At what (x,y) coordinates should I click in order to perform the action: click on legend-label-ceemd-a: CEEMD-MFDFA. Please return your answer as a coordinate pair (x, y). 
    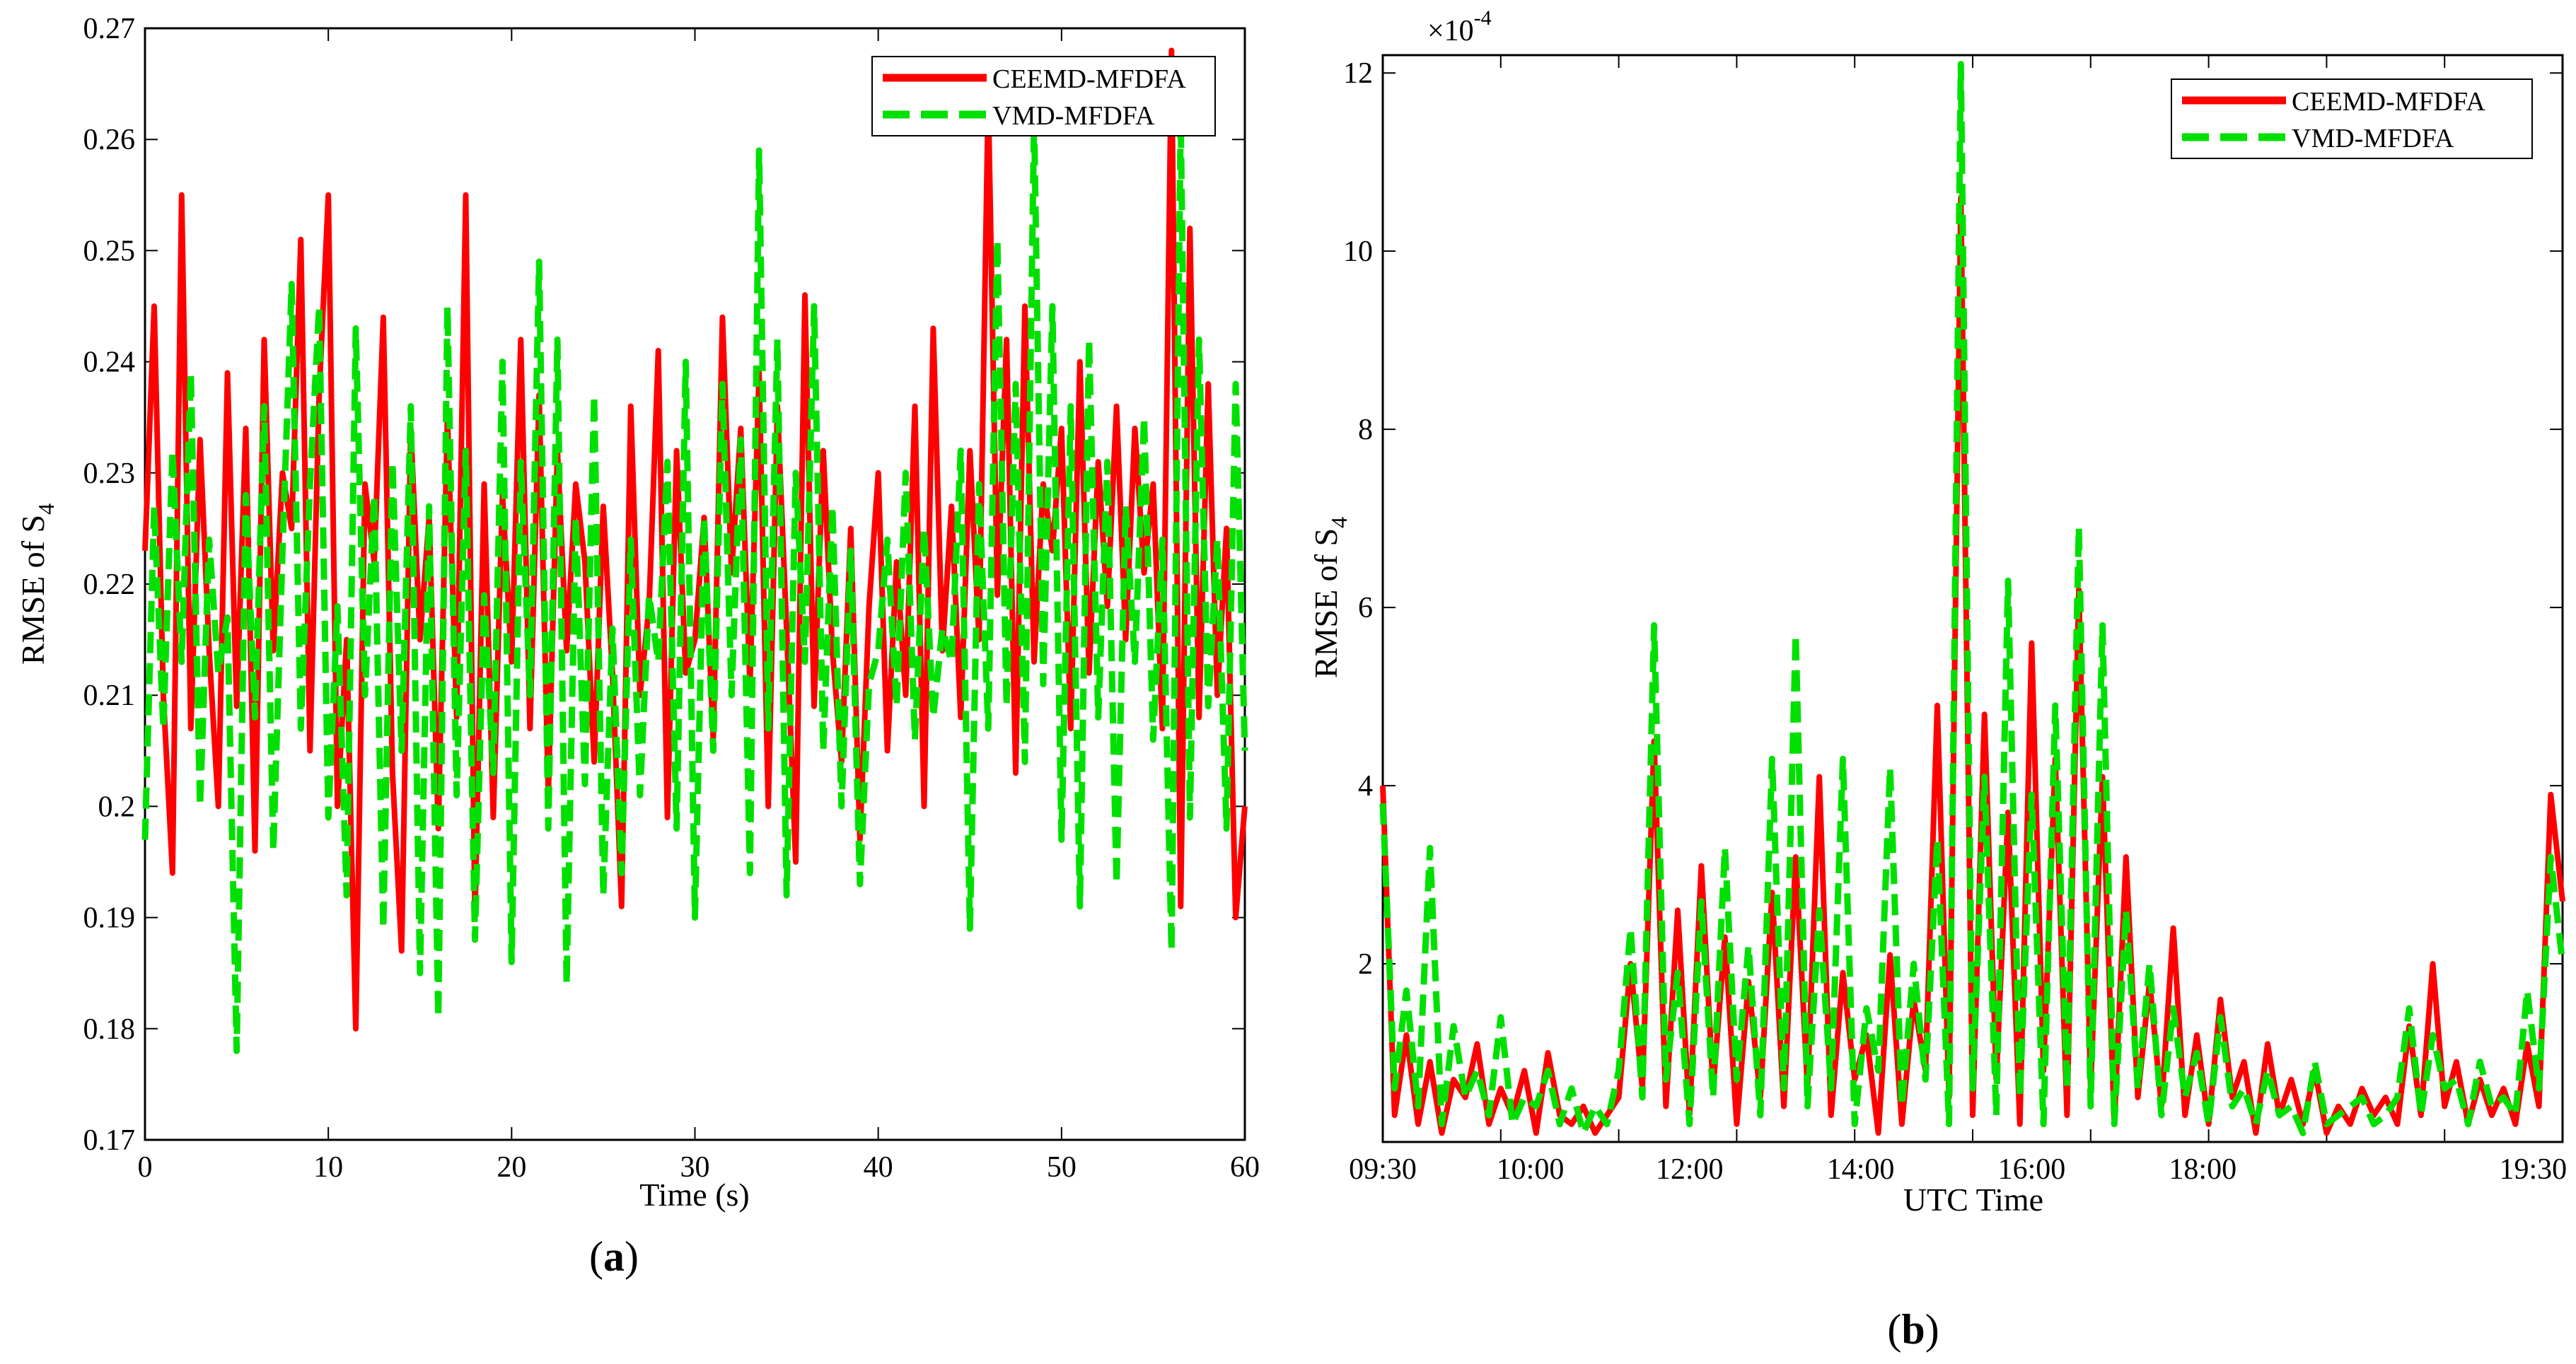
    Looking at the image, I should click on (1089, 79).